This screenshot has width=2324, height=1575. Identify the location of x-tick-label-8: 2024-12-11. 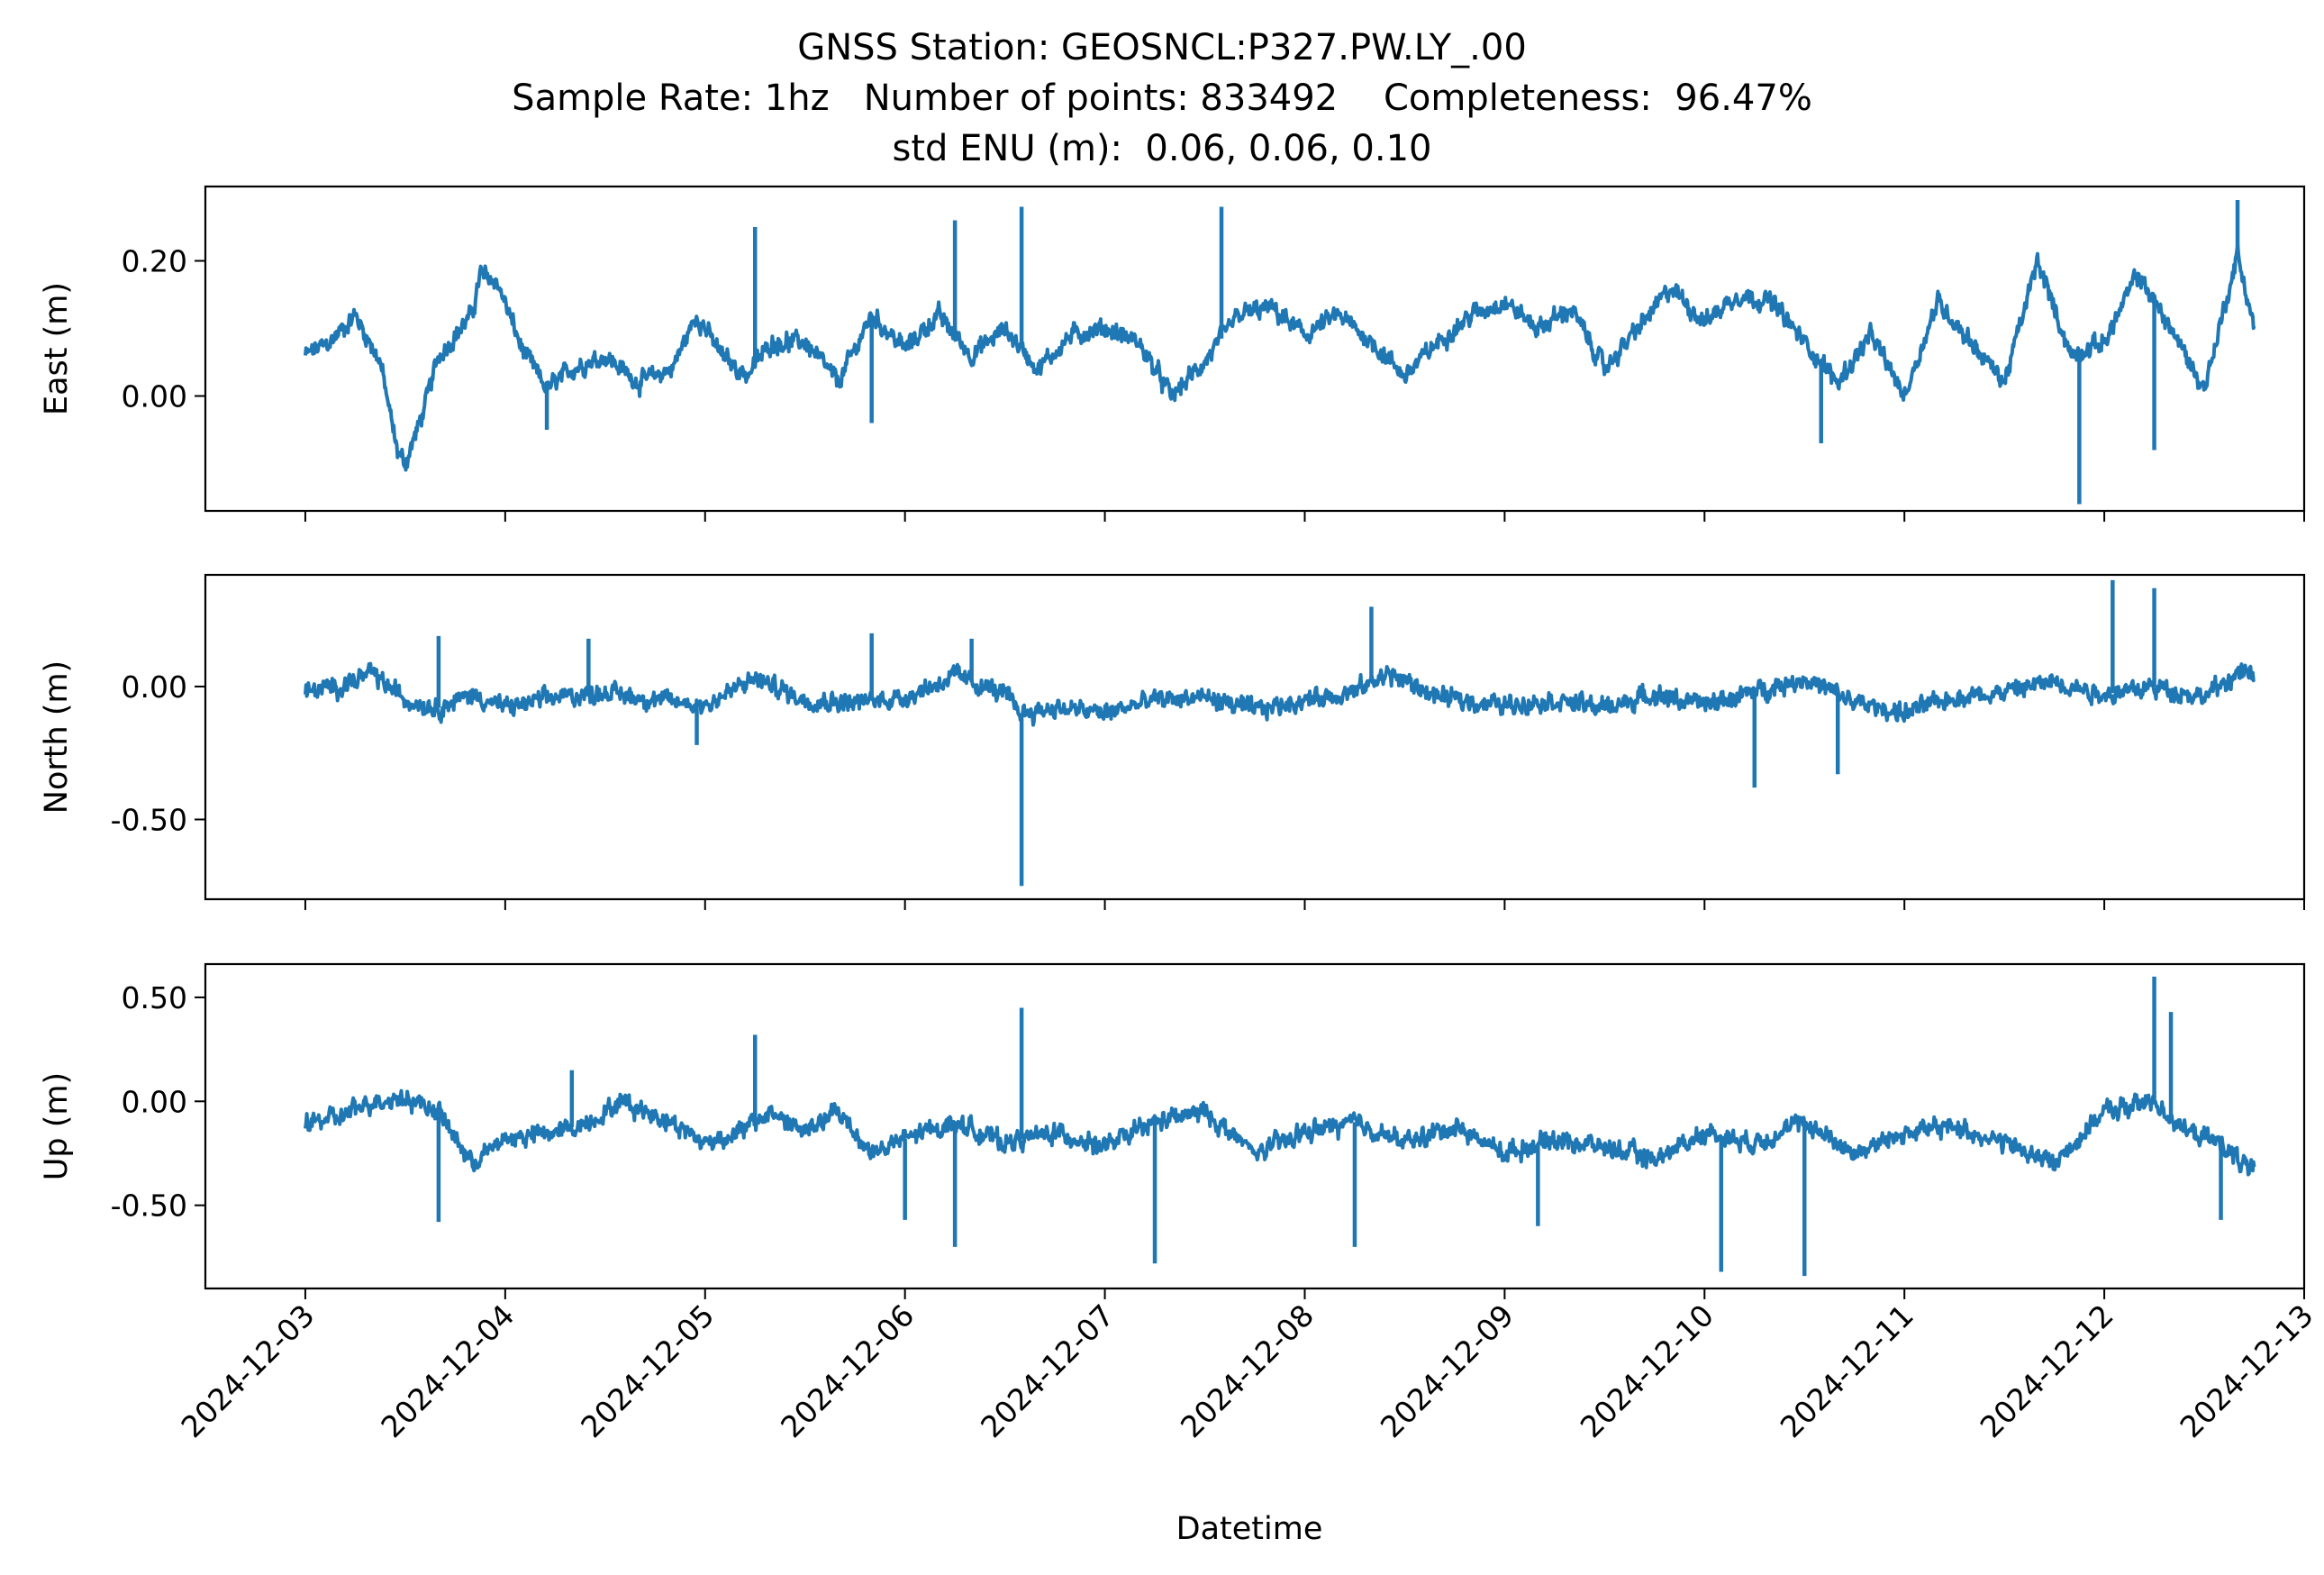
(1847, 1370).